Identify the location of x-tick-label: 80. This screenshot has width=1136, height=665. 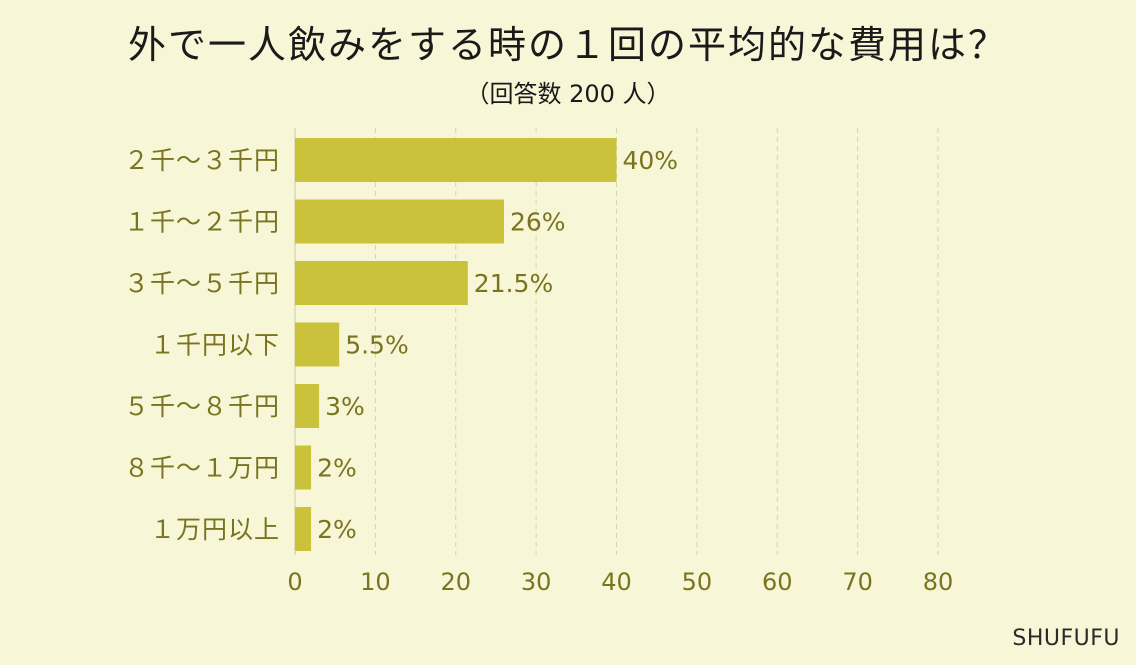
(938, 582).